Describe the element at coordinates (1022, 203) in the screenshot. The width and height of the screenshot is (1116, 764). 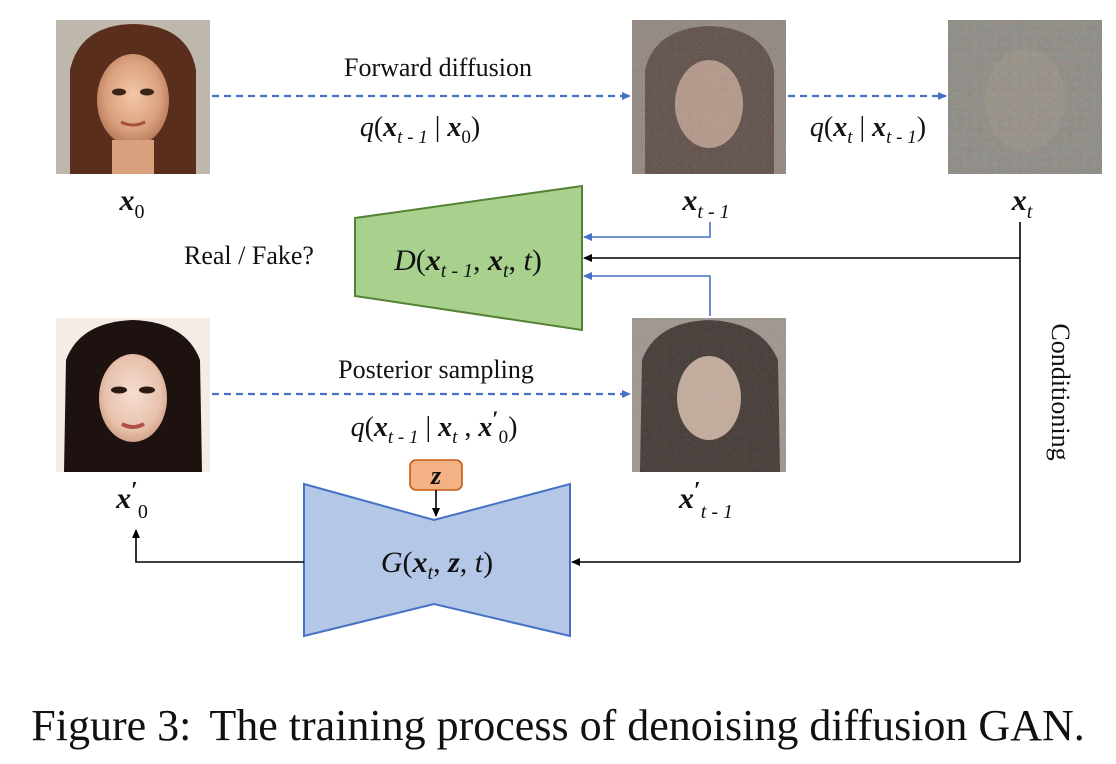
I see `xt-label: xt` at that location.